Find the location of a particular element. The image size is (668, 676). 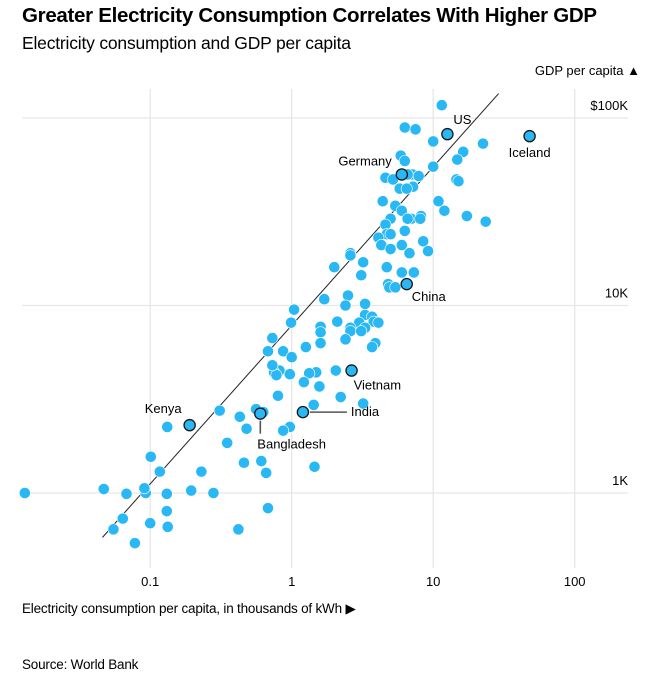

point-label-bangladesh: Bangladesh is located at coordinates (291, 444).